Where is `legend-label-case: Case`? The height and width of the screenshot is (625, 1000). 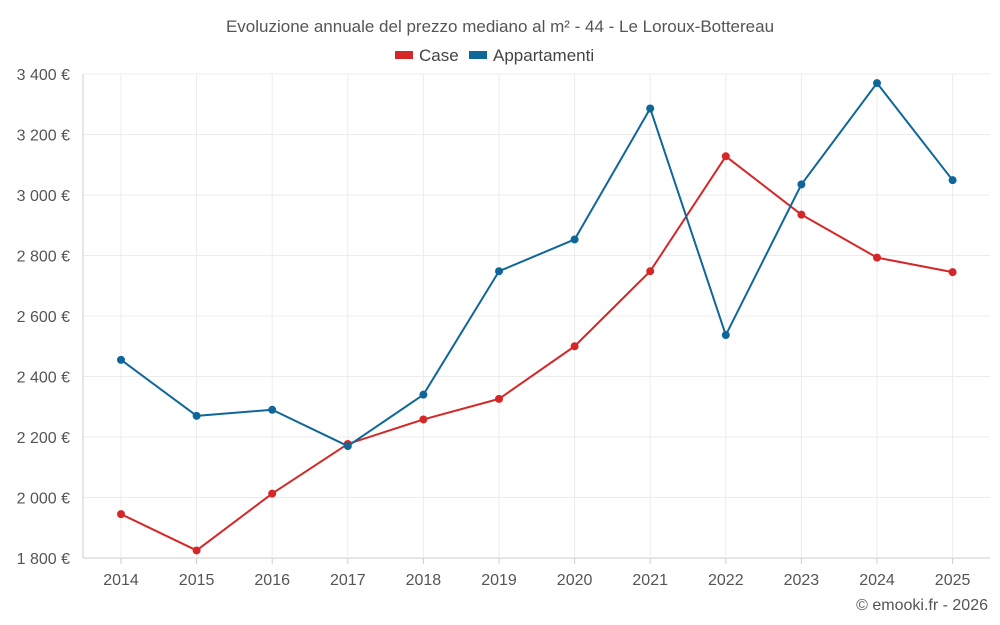
legend-label-case: Case is located at coordinates (439, 55).